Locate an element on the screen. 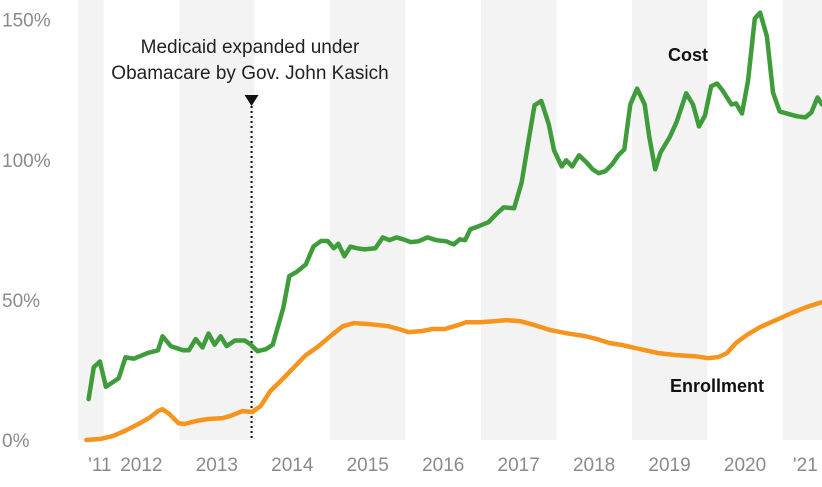  annotation-text: Obamacare by Gov. John Kasich is located at coordinates (249, 73).